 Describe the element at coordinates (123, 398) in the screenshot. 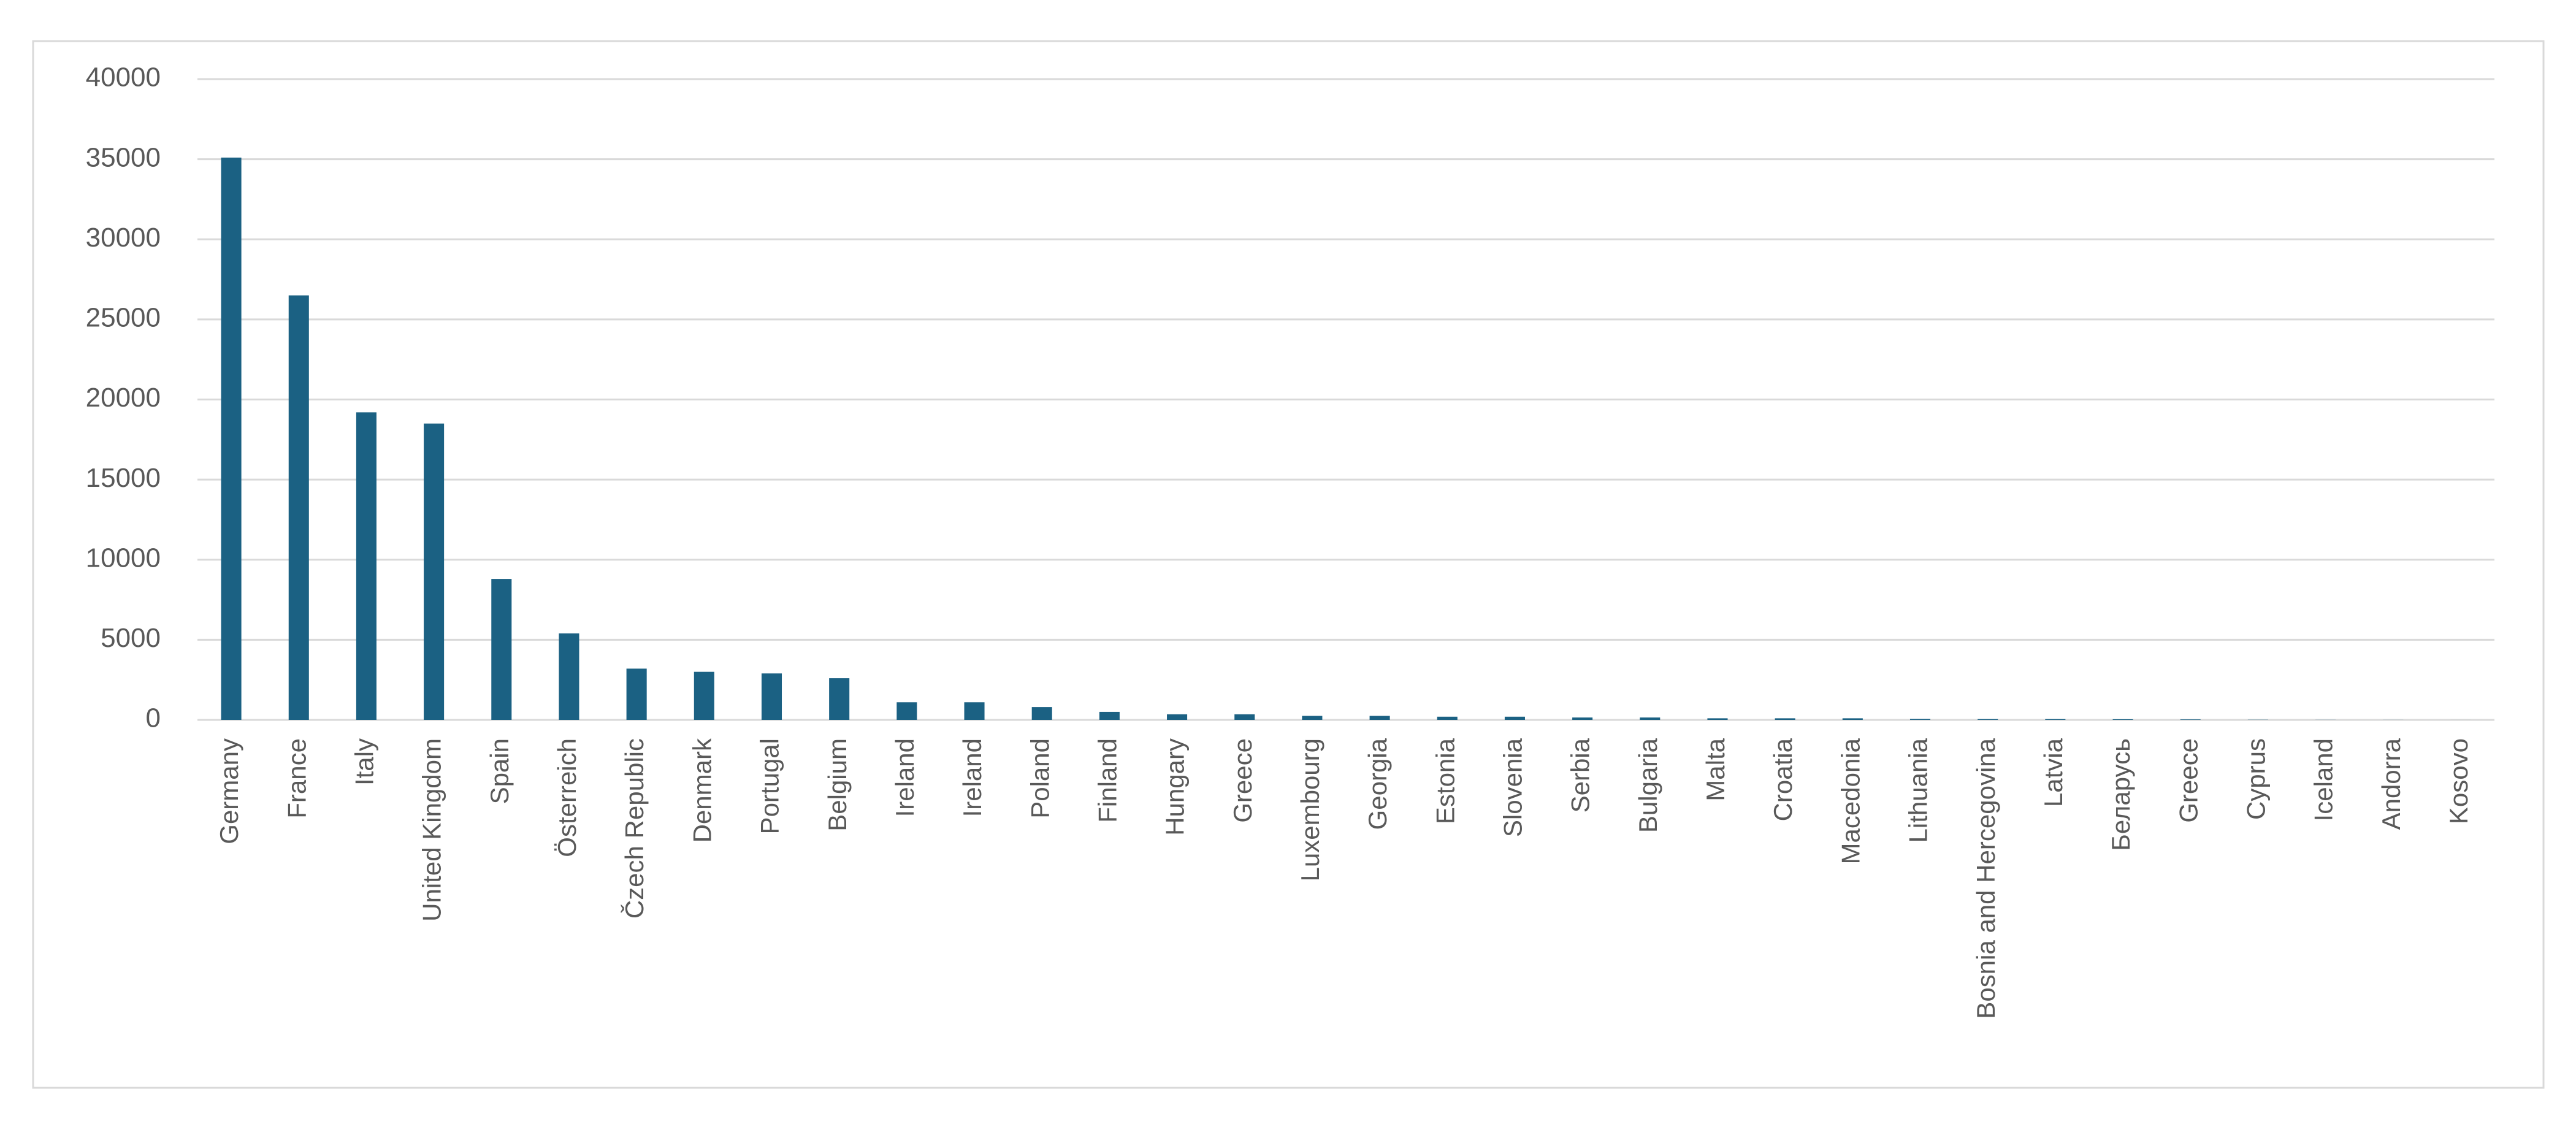

I see `y-tick-label: 20000` at that location.